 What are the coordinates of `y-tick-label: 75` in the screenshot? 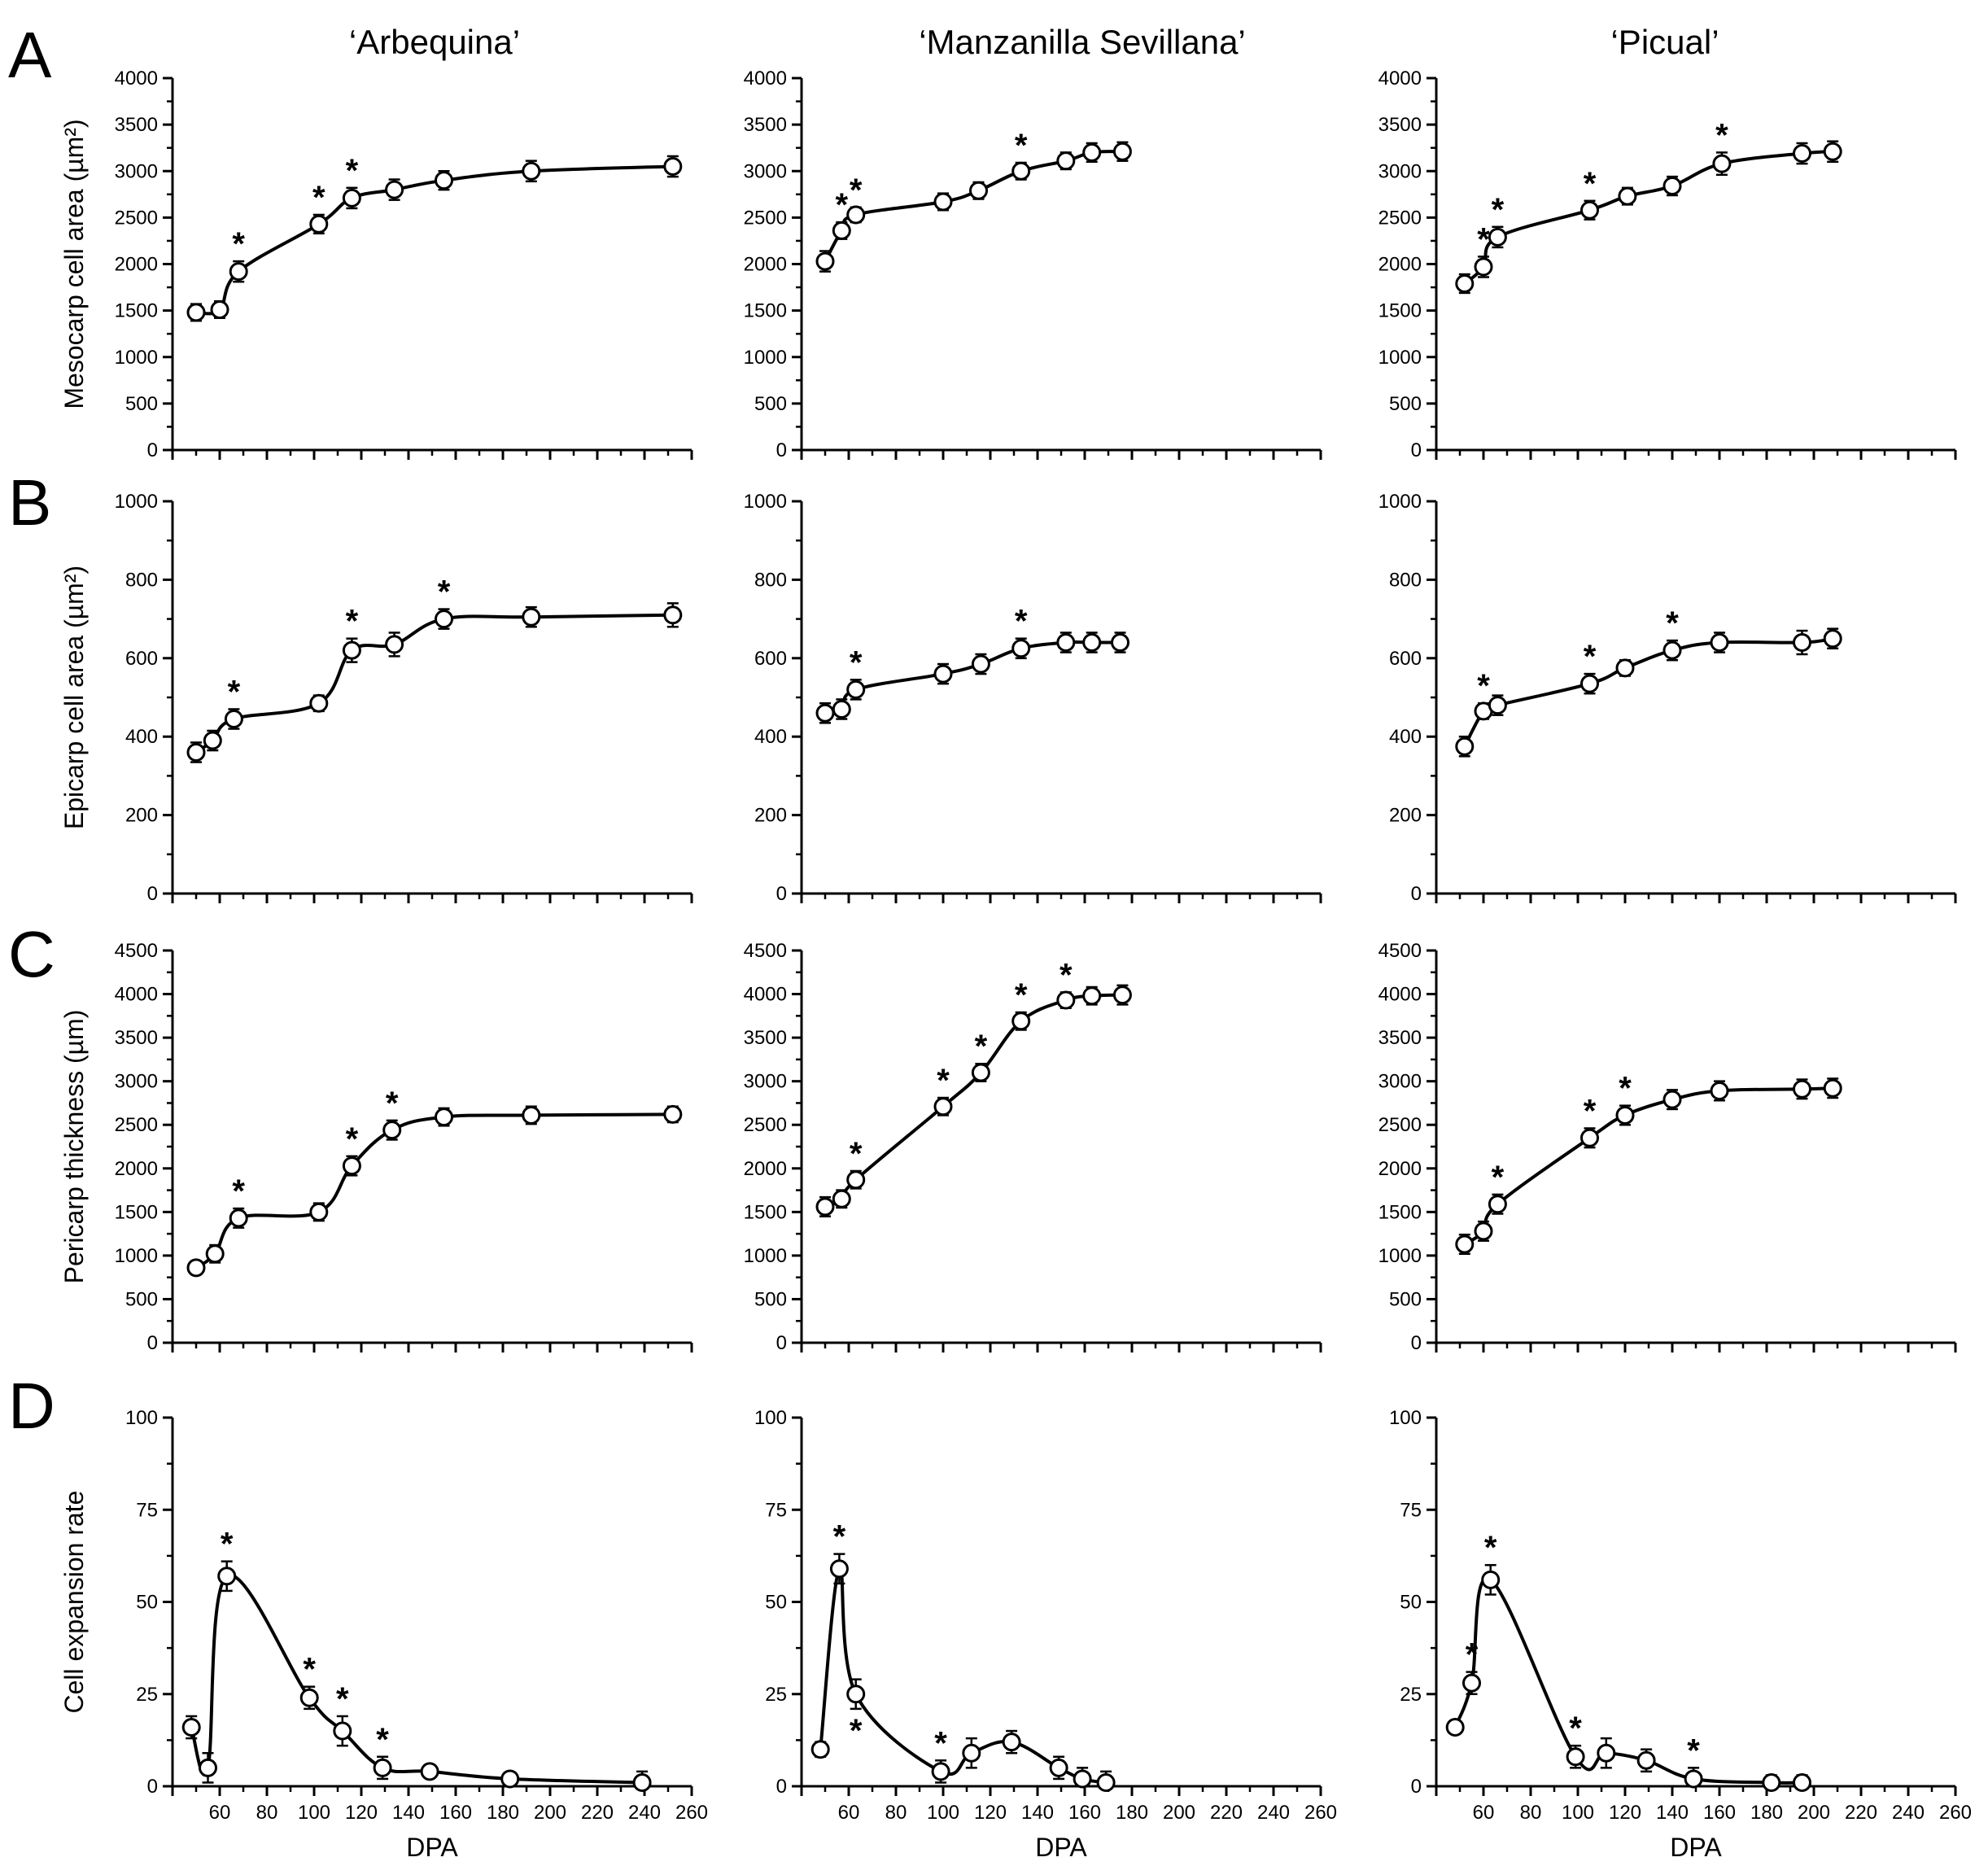 It's located at (1411, 1510).